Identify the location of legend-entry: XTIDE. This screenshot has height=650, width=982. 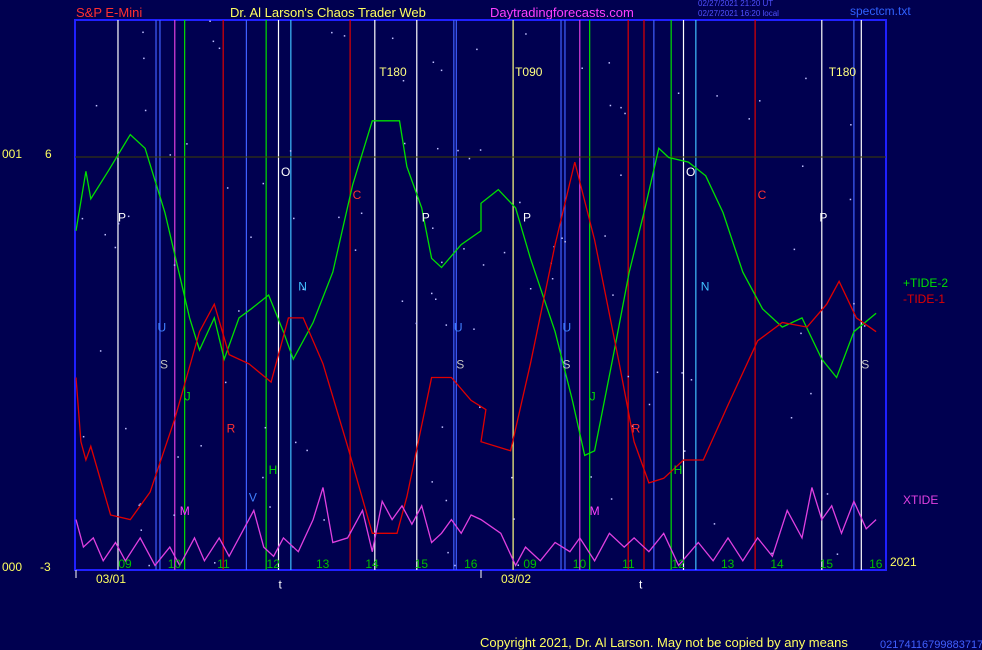
(920, 500).